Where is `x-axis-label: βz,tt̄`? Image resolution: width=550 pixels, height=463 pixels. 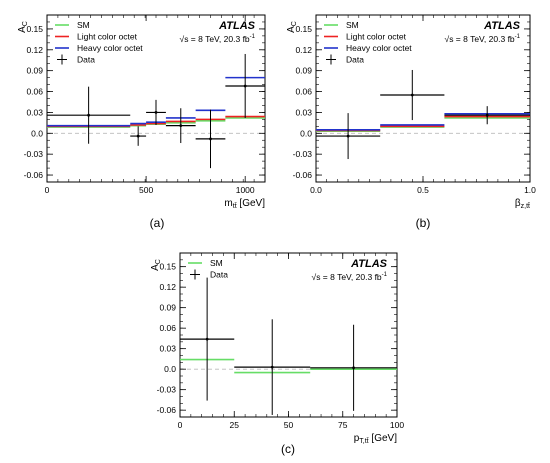
x-axis-label: βz,tt̄ is located at coordinates (522, 204).